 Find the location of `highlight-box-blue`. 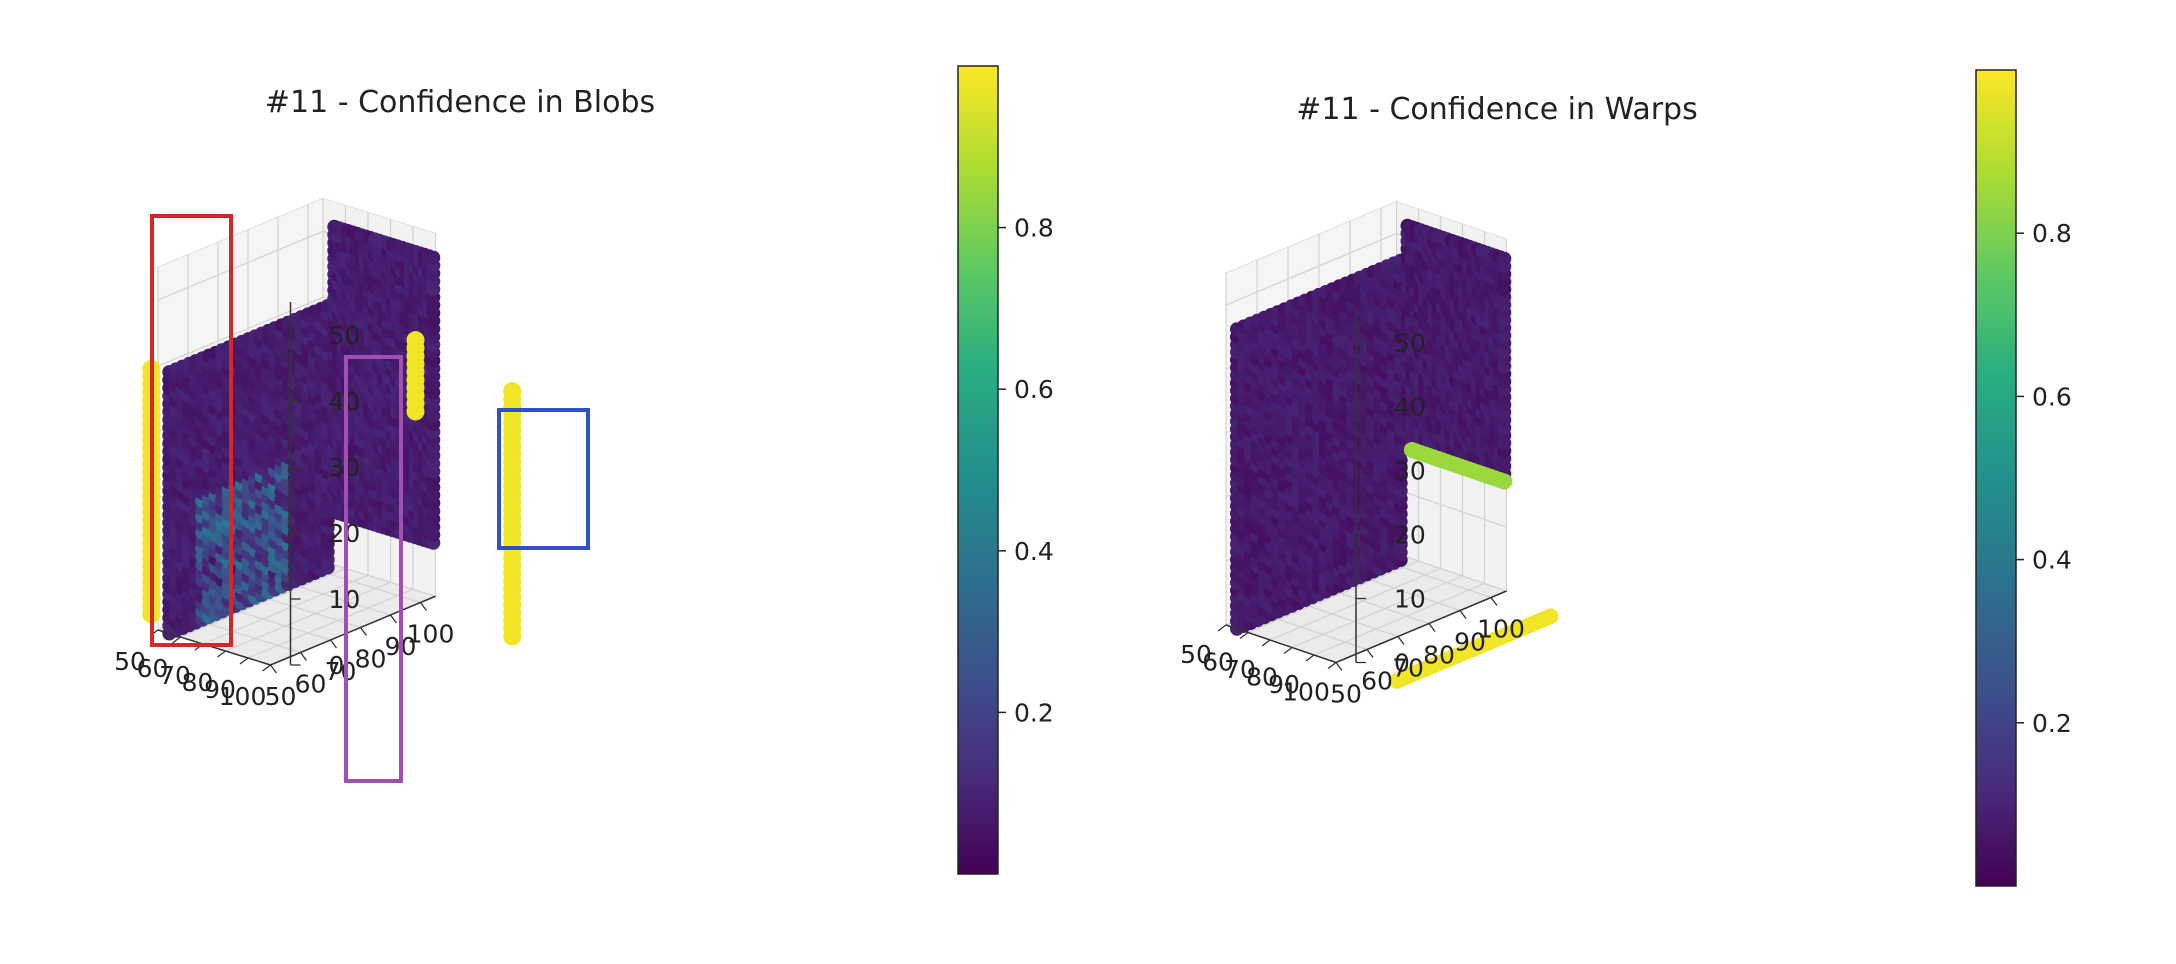

highlight-box-blue is located at coordinates (543, 479).